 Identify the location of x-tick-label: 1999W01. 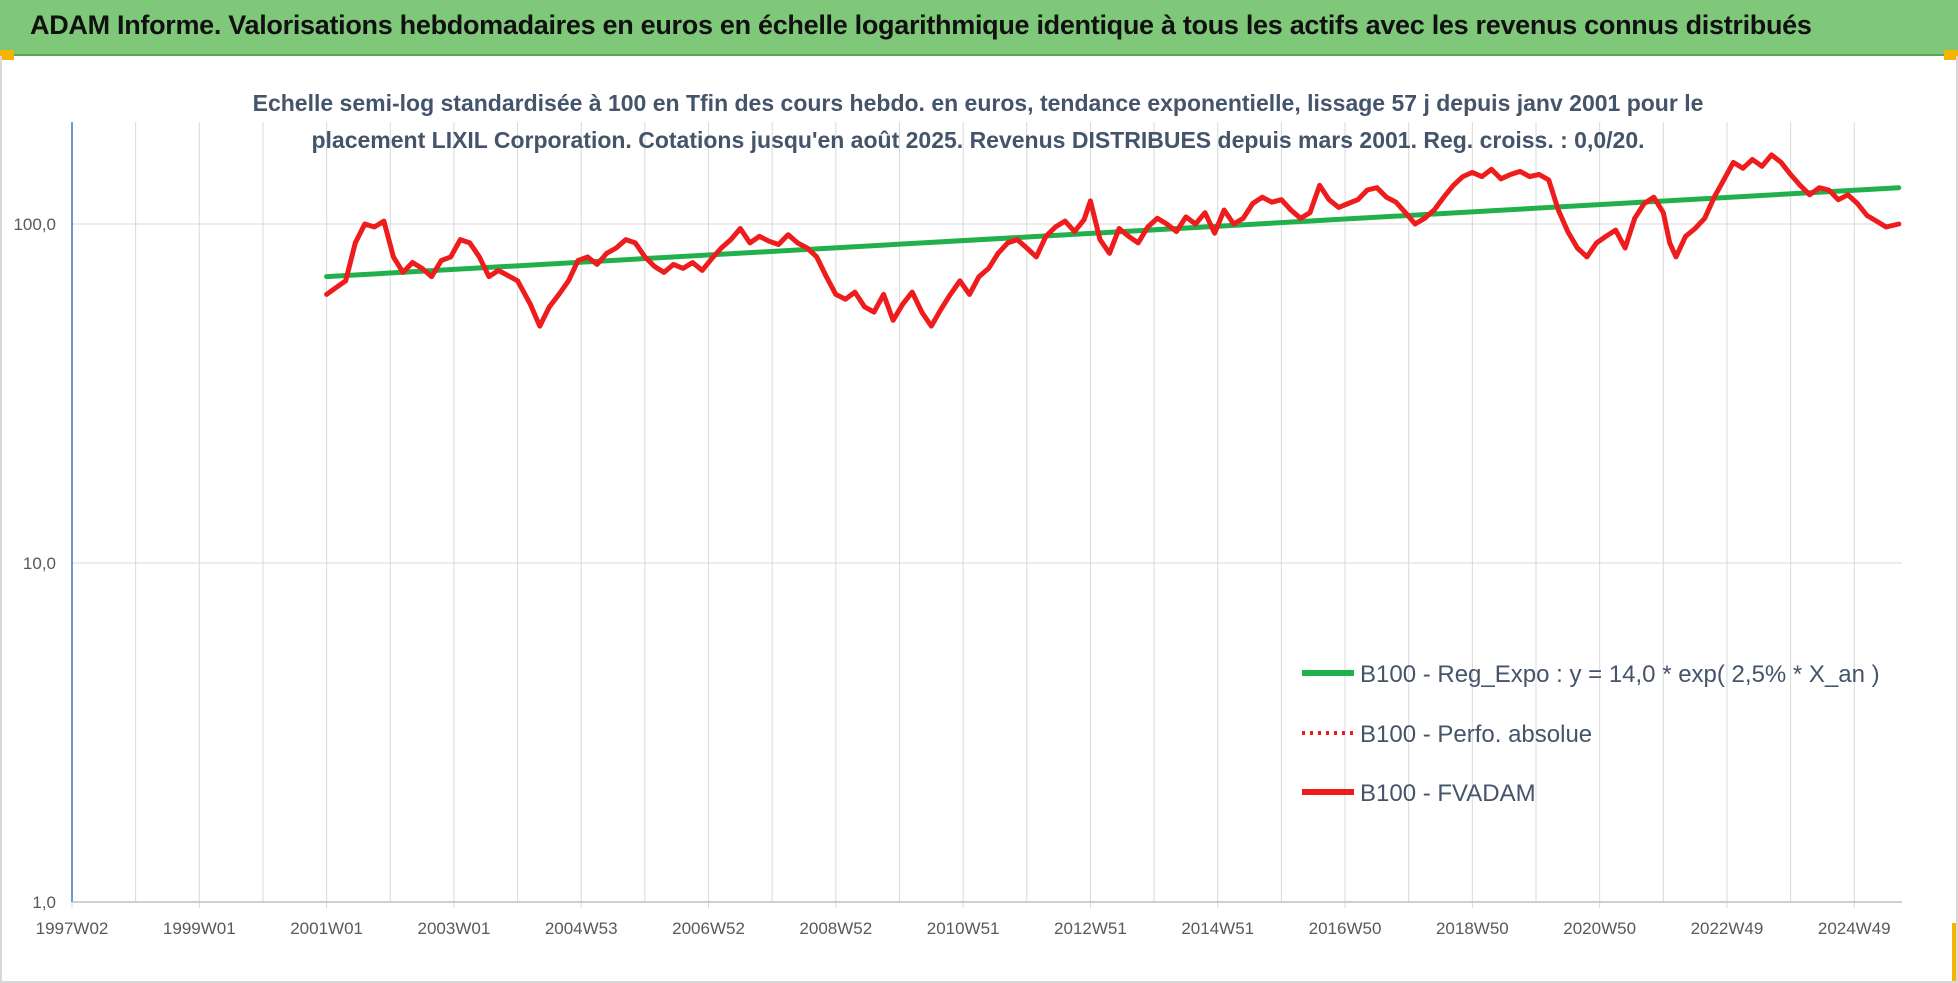
(199, 928).